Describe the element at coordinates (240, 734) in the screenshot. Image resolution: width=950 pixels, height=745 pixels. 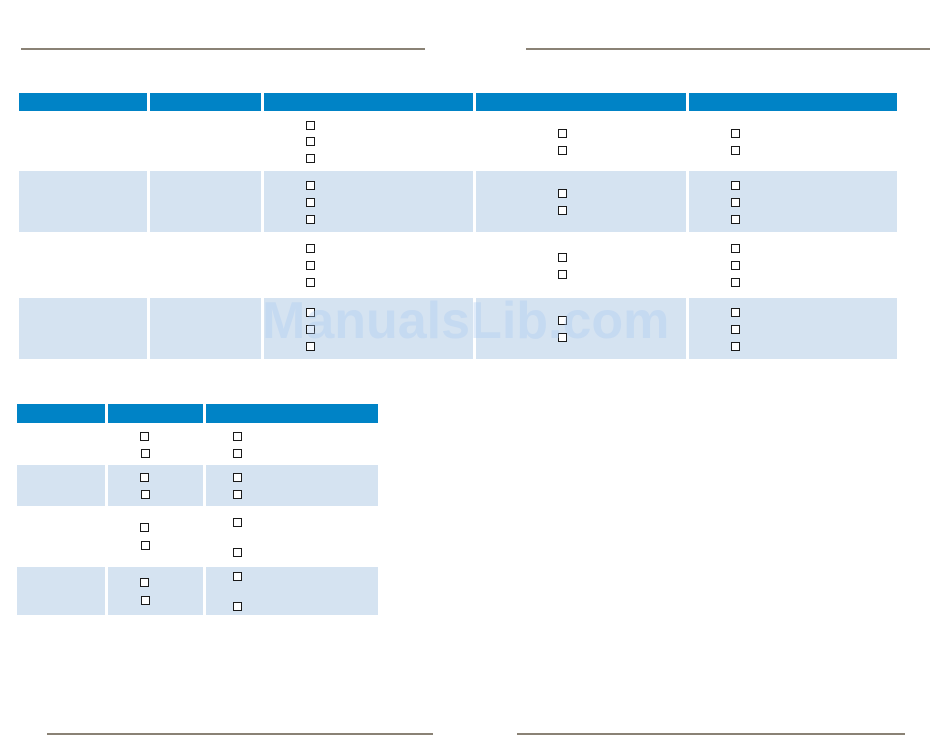
I see `footer-rule-left` at that location.